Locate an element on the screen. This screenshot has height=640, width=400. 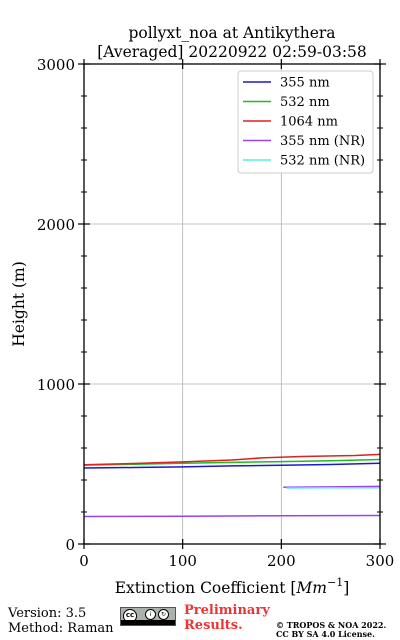
x-tick-label: 200 is located at coordinates (281, 561).